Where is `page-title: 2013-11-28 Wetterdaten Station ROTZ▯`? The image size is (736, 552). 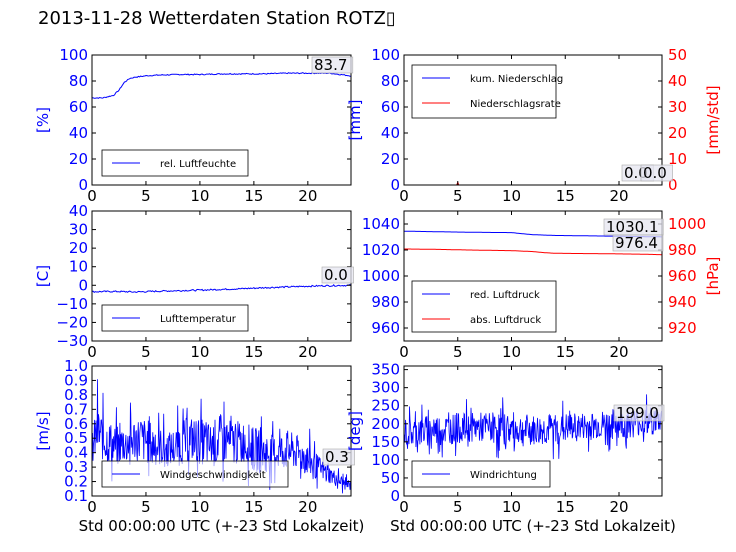
page-title: 2013-11-28 Wetterdaten Station ROTZ▯ is located at coordinates (217, 18).